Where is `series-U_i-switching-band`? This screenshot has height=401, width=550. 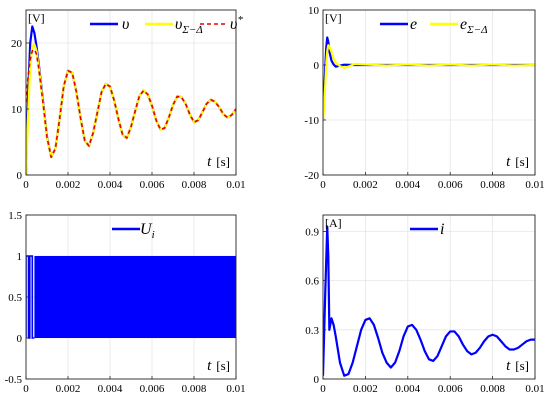 series-U_i-switching-band is located at coordinates (135, 297).